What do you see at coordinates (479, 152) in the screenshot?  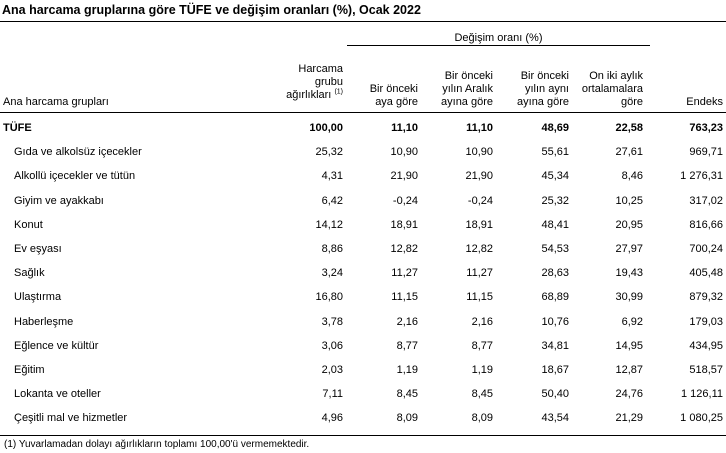 I see `ytd-change-cell: 10,90` at bounding box center [479, 152].